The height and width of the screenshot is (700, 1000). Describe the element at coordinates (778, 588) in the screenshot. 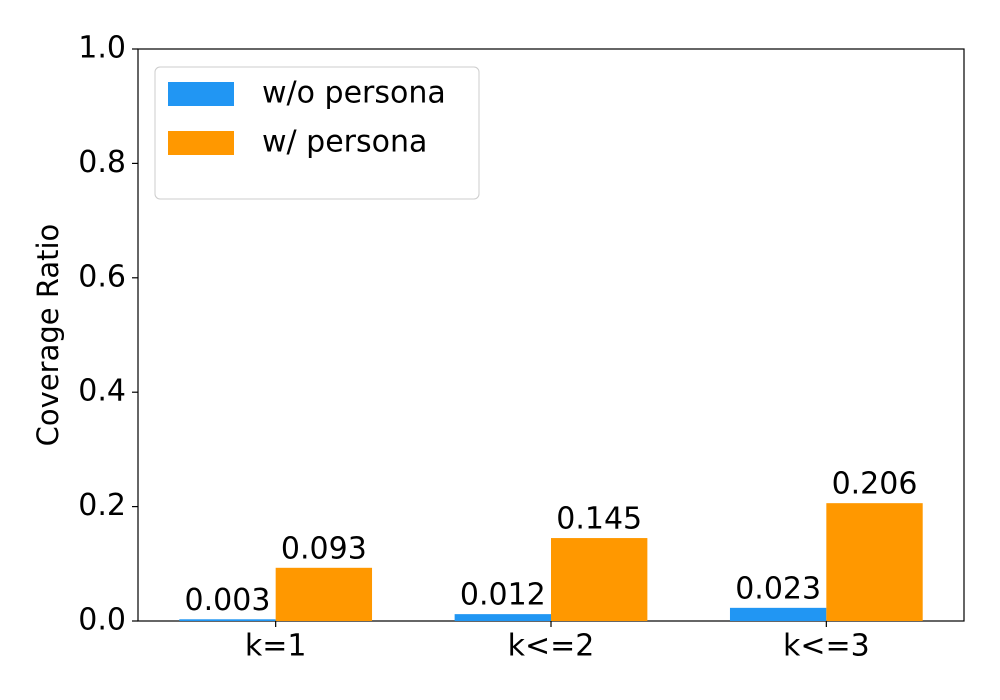

I see `value-label: 0.023` at that location.